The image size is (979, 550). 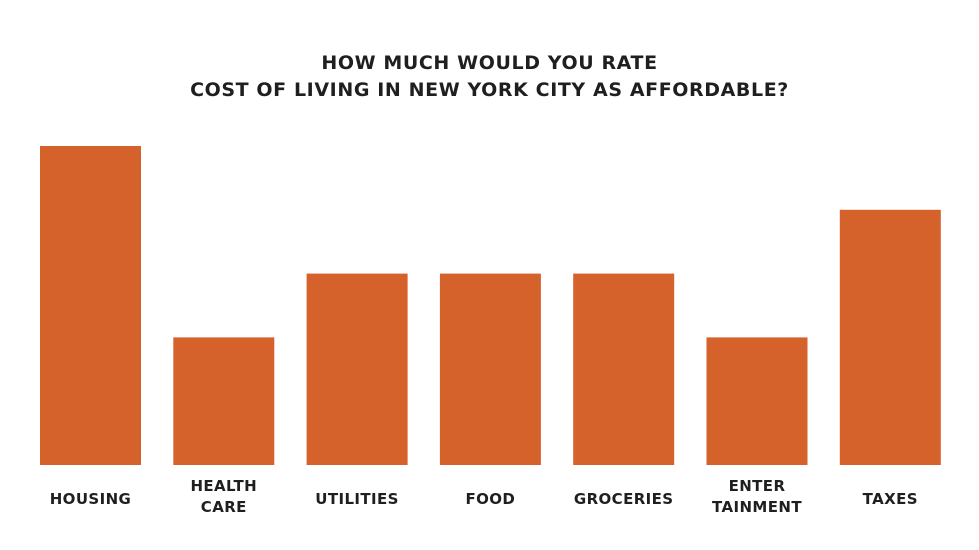 I want to click on category-label-enter-tainment: ENTER TAINMENT, so click(x=757, y=496).